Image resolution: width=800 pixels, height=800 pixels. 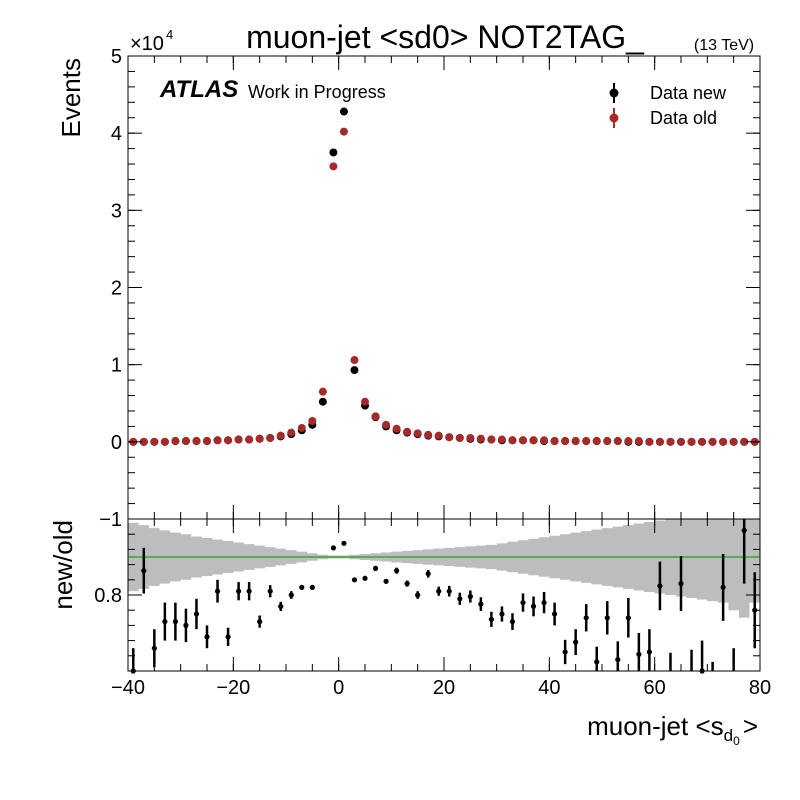 I want to click on top-y-axis-label: Events, so click(x=71, y=98).